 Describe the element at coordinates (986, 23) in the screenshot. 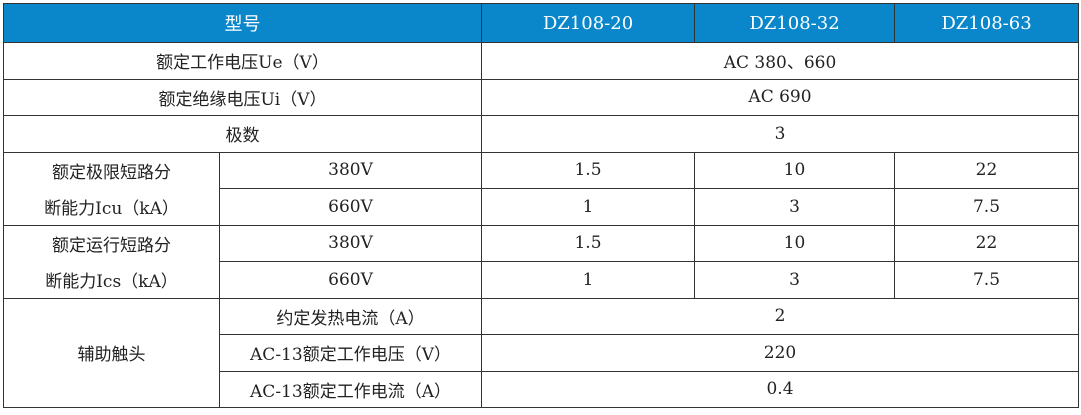

I see `model-dz108-63: DZ108-63` at that location.